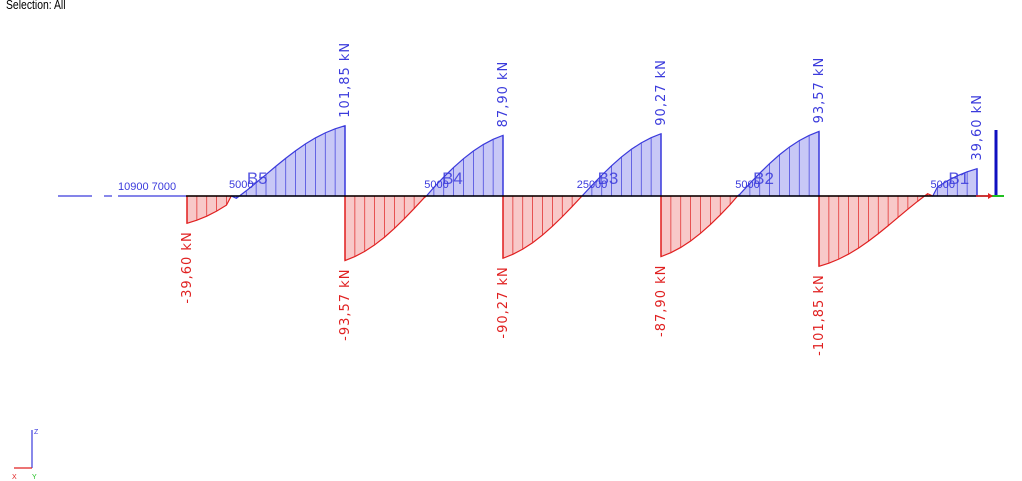  Describe the element at coordinates (819, 90) in the screenshot. I see `end-shear-label: 93,57 kN` at that location.